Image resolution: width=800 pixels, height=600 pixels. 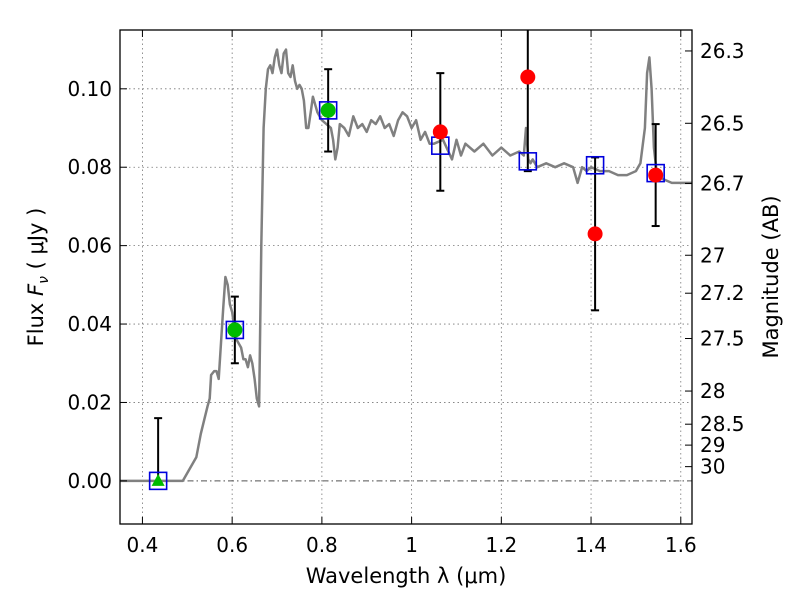 I want to click on right-tick-label: 27, so click(x=712, y=255).